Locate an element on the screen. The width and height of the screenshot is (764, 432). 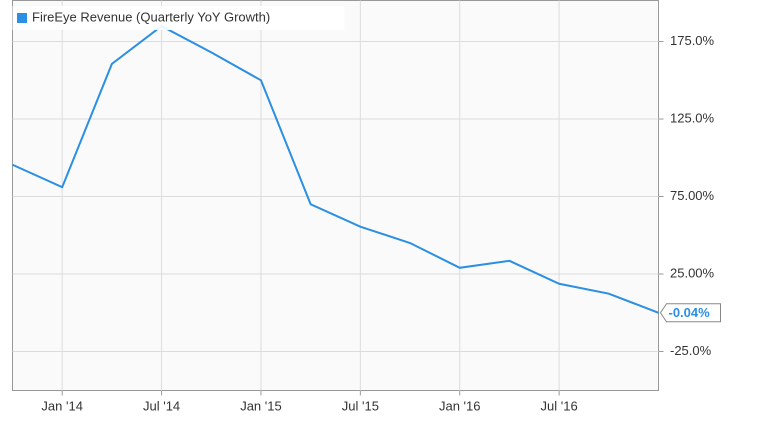
value-label-box is located at coordinates (690, 313).